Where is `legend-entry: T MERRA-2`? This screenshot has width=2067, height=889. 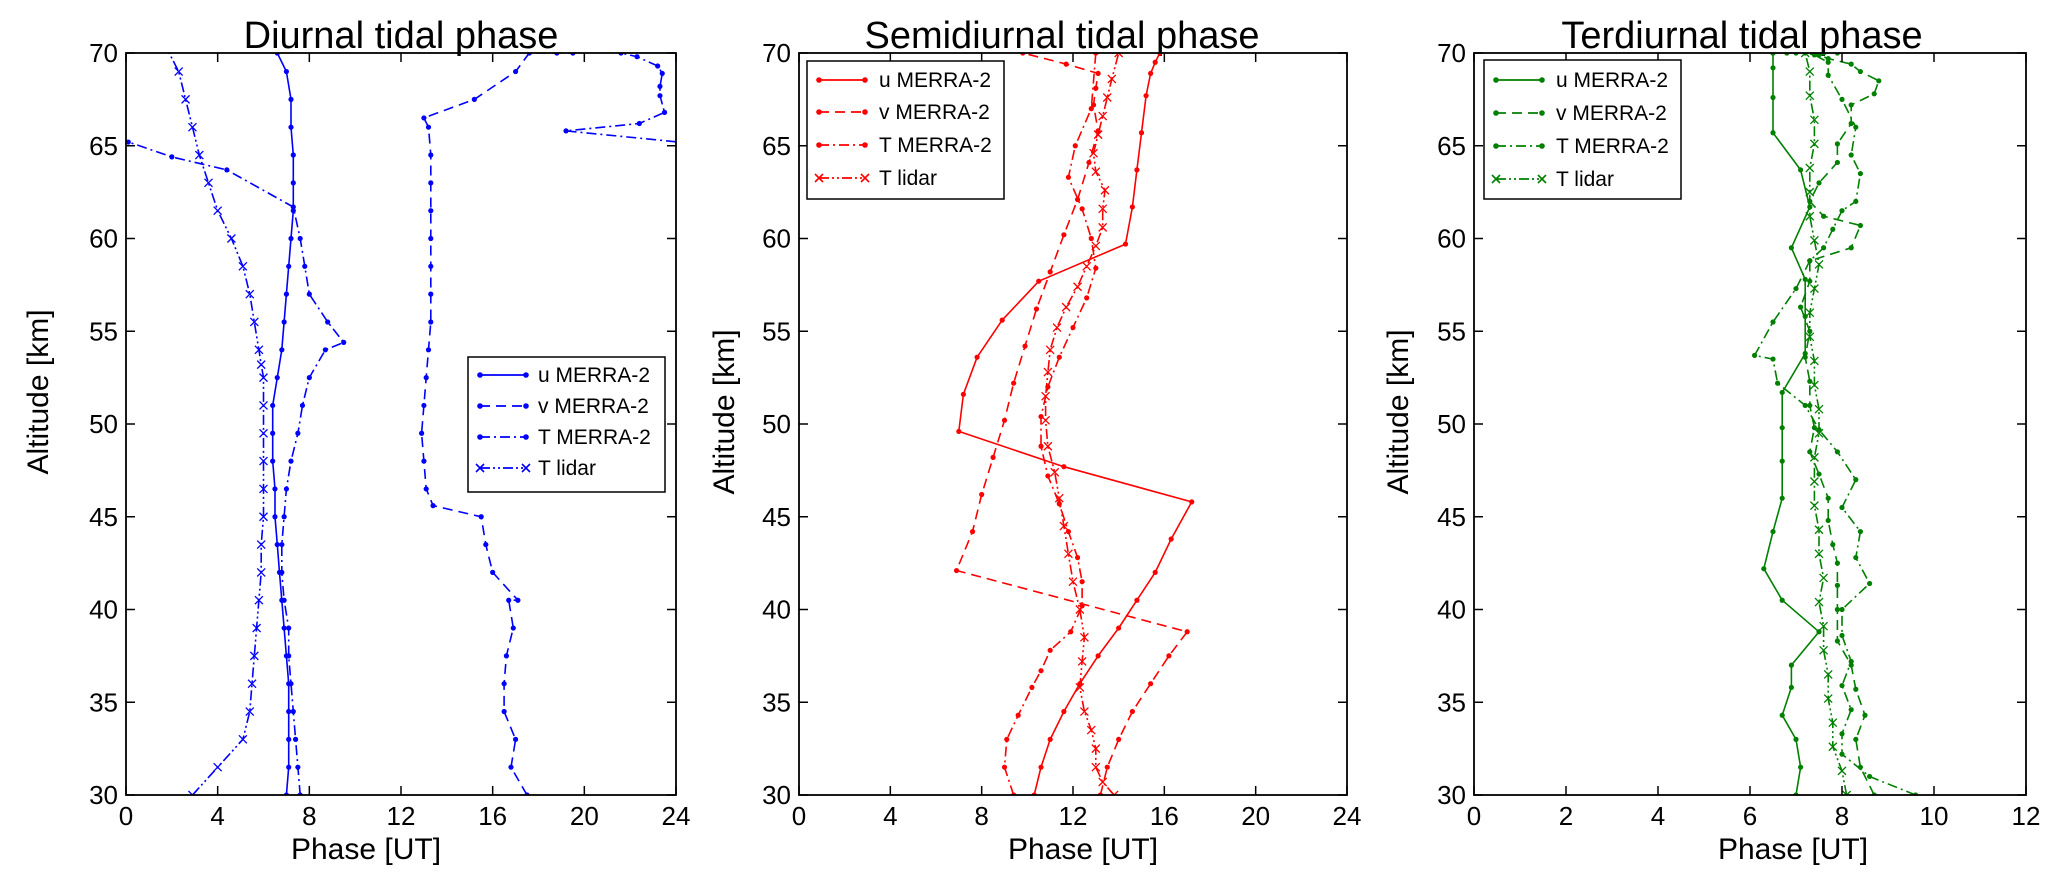
legend-entry: T MERRA-2 is located at coordinates (564, 437).